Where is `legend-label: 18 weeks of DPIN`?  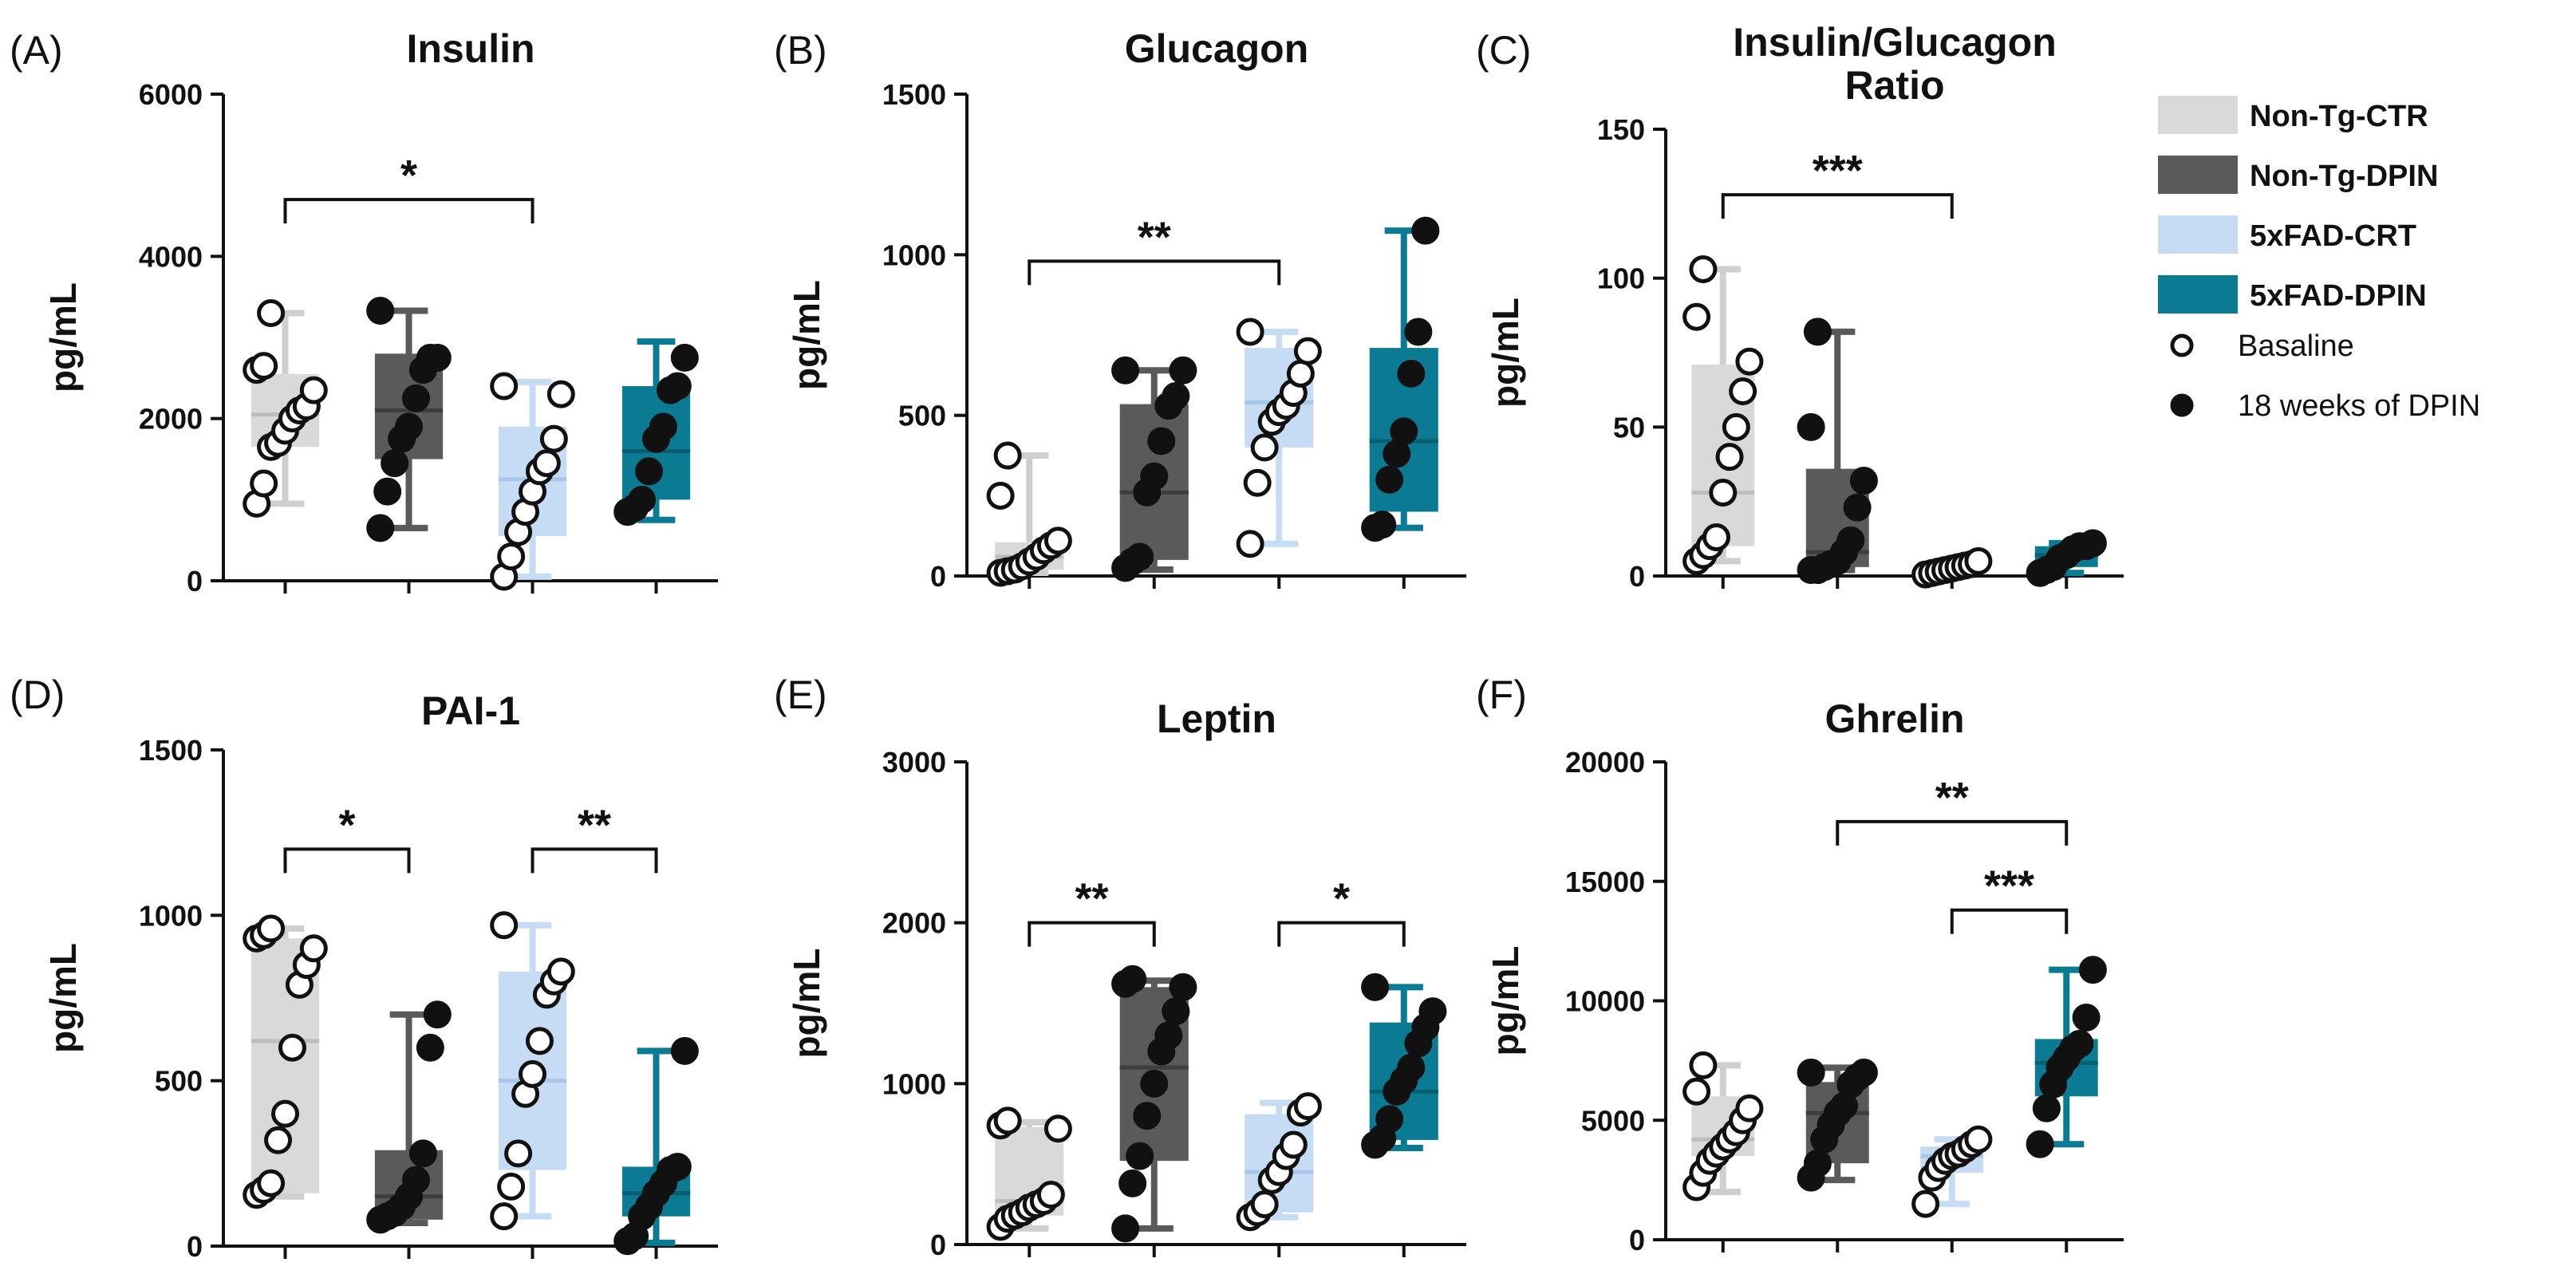 legend-label: 18 weeks of DPIN is located at coordinates (2359, 406).